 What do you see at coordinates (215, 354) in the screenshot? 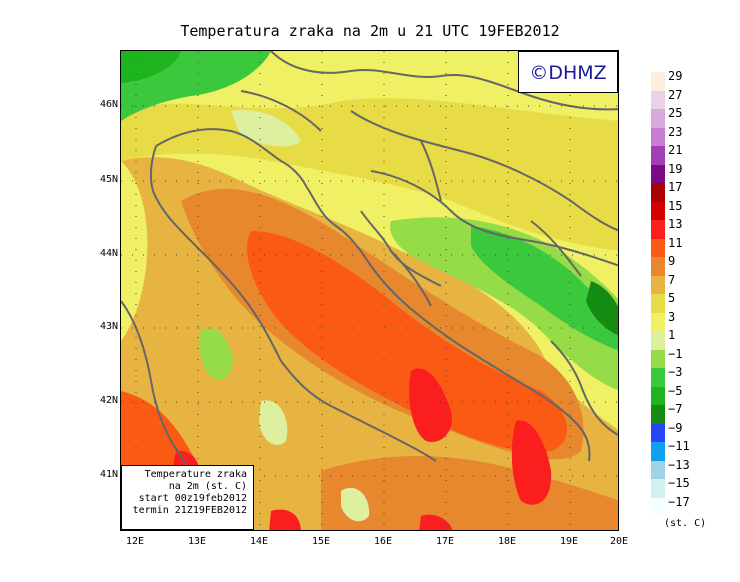
I see `field-apennine-cold` at bounding box center [215, 354].